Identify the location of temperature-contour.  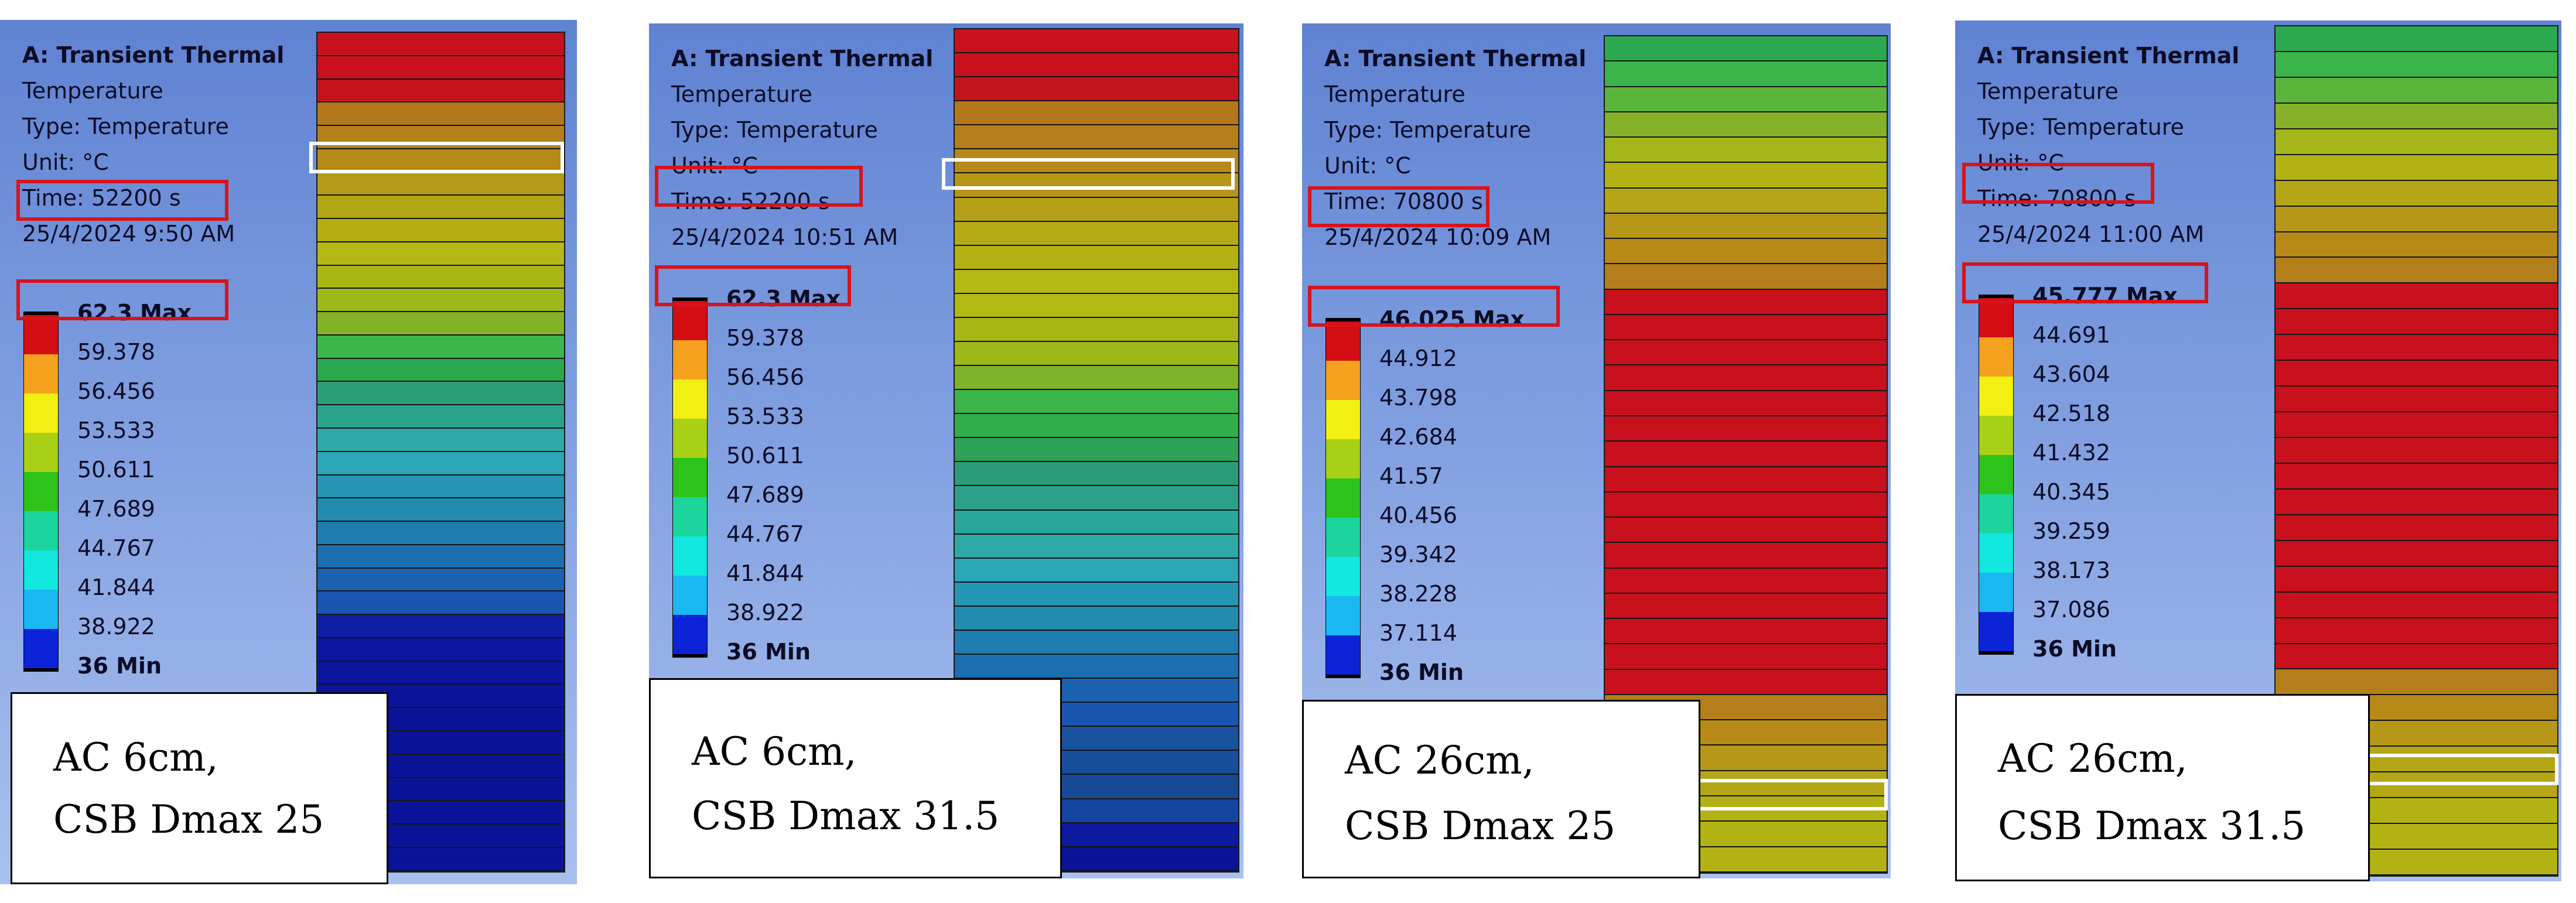
(440, 453).